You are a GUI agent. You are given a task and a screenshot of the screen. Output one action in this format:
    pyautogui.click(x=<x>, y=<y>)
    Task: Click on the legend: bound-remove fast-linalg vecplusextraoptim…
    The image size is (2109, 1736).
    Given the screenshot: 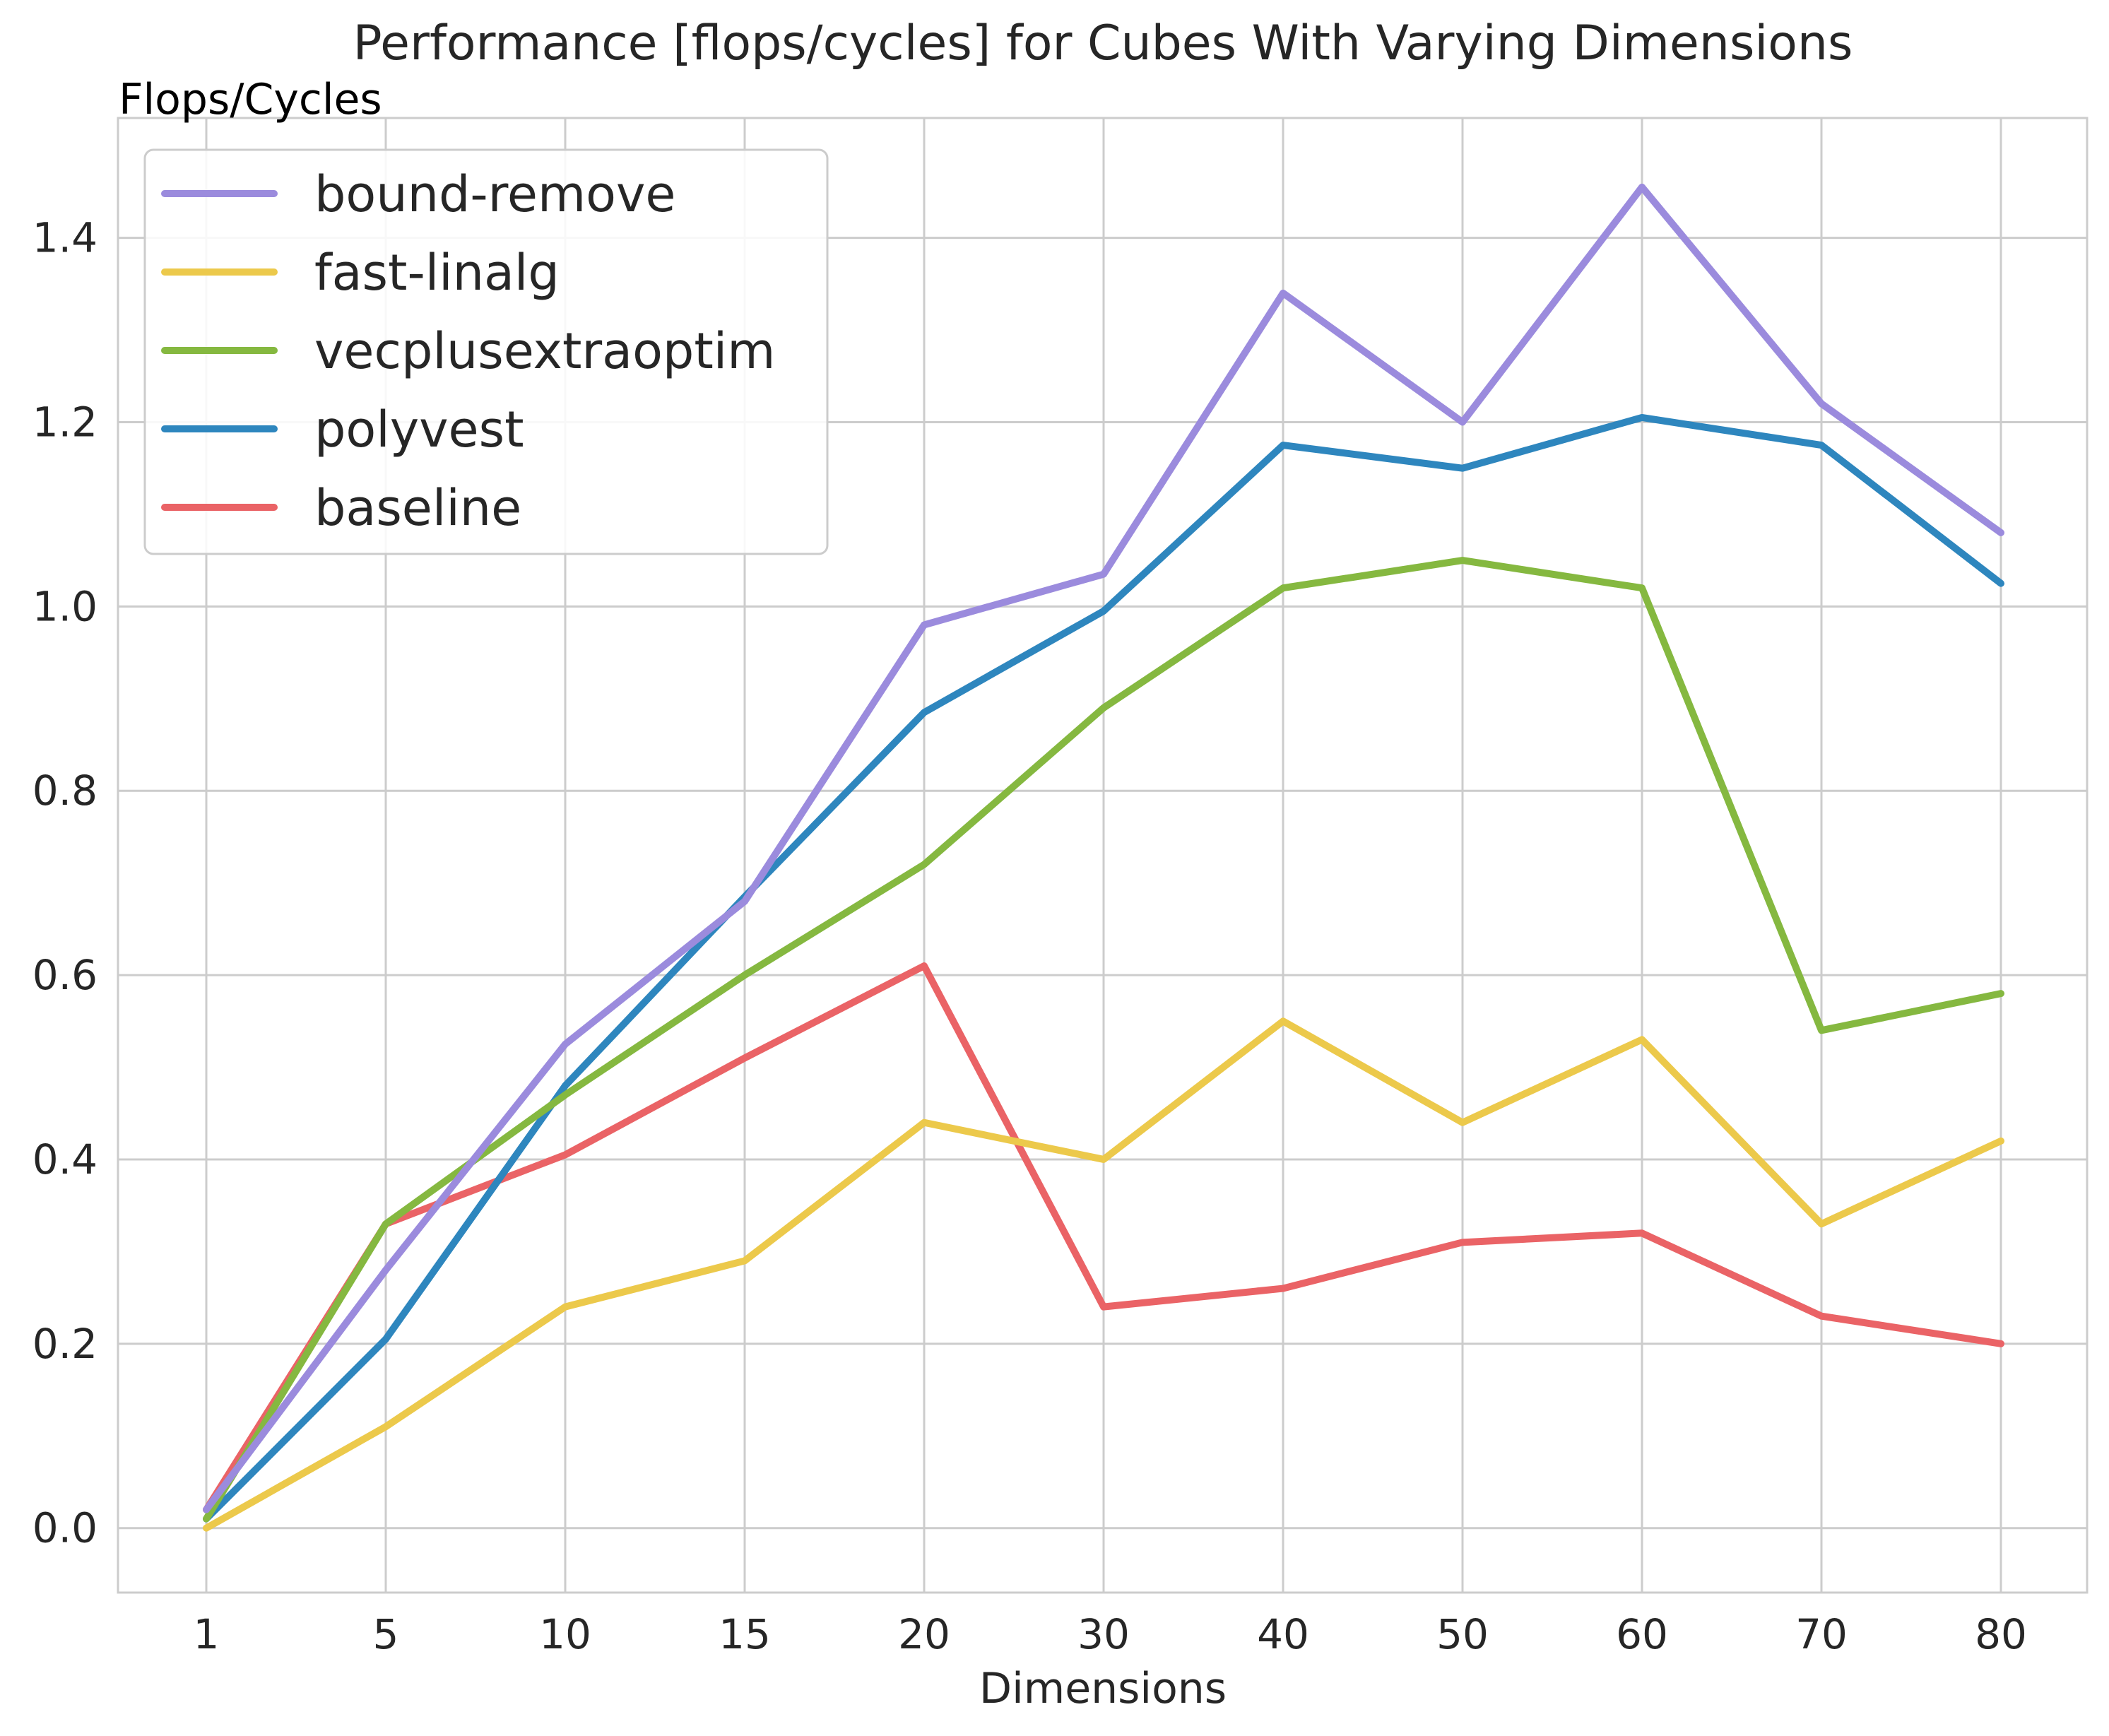 What is the action you would take?
    pyautogui.click(x=486, y=351)
    